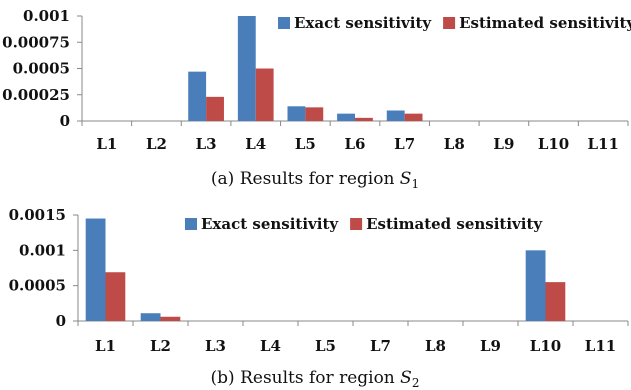 This screenshot has width=631, height=390. I want to click on bar-exact-l7, so click(395, 115).